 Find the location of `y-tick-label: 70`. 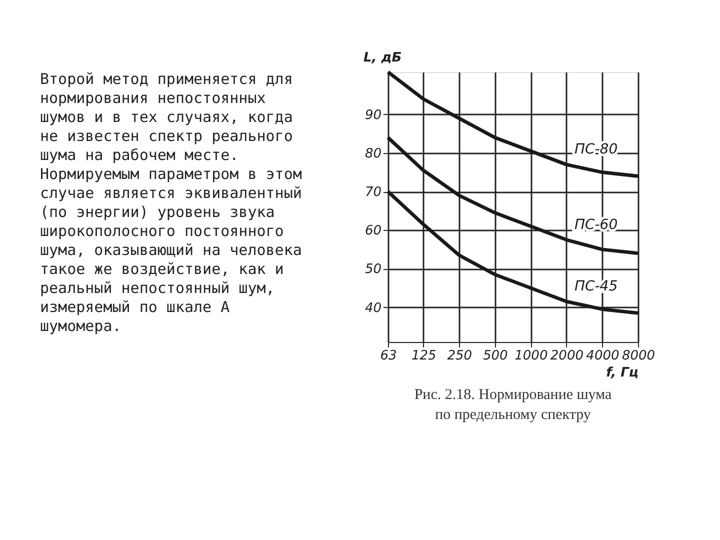

y-tick-label: 70 is located at coordinates (373, 192).